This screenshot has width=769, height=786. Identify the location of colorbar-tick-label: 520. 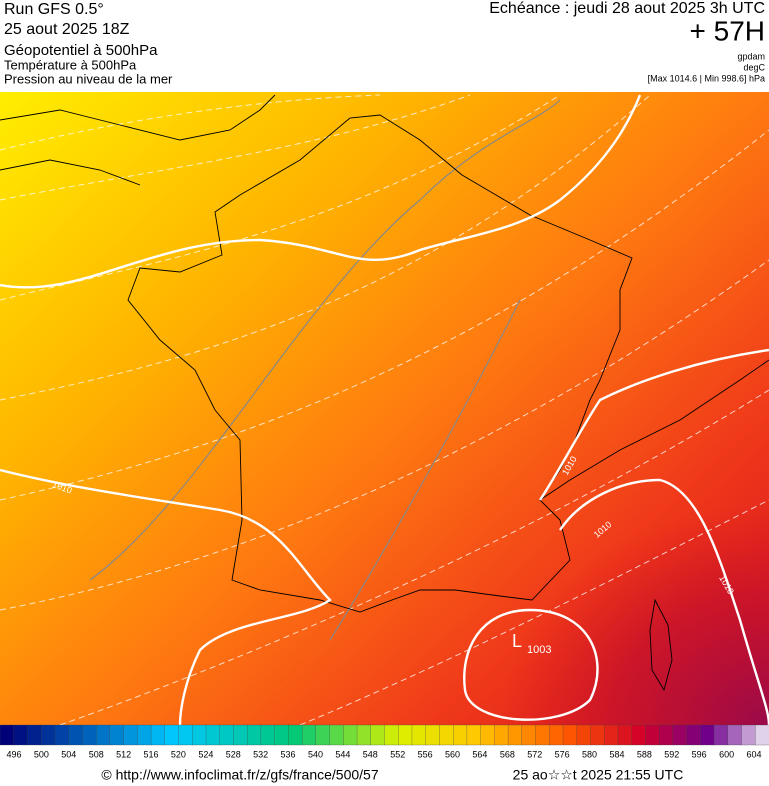
(178, 754).